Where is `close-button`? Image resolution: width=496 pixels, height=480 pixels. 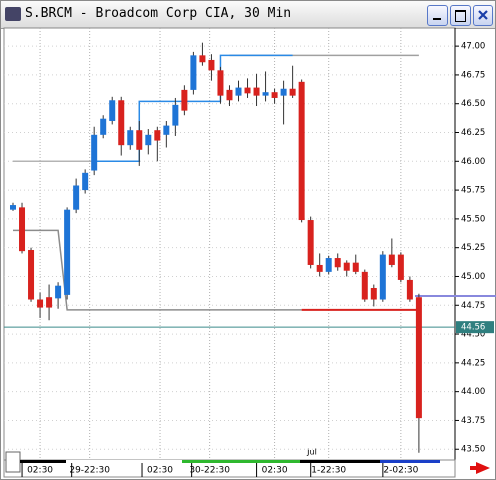 close-button is located at coordinates (483, 15).